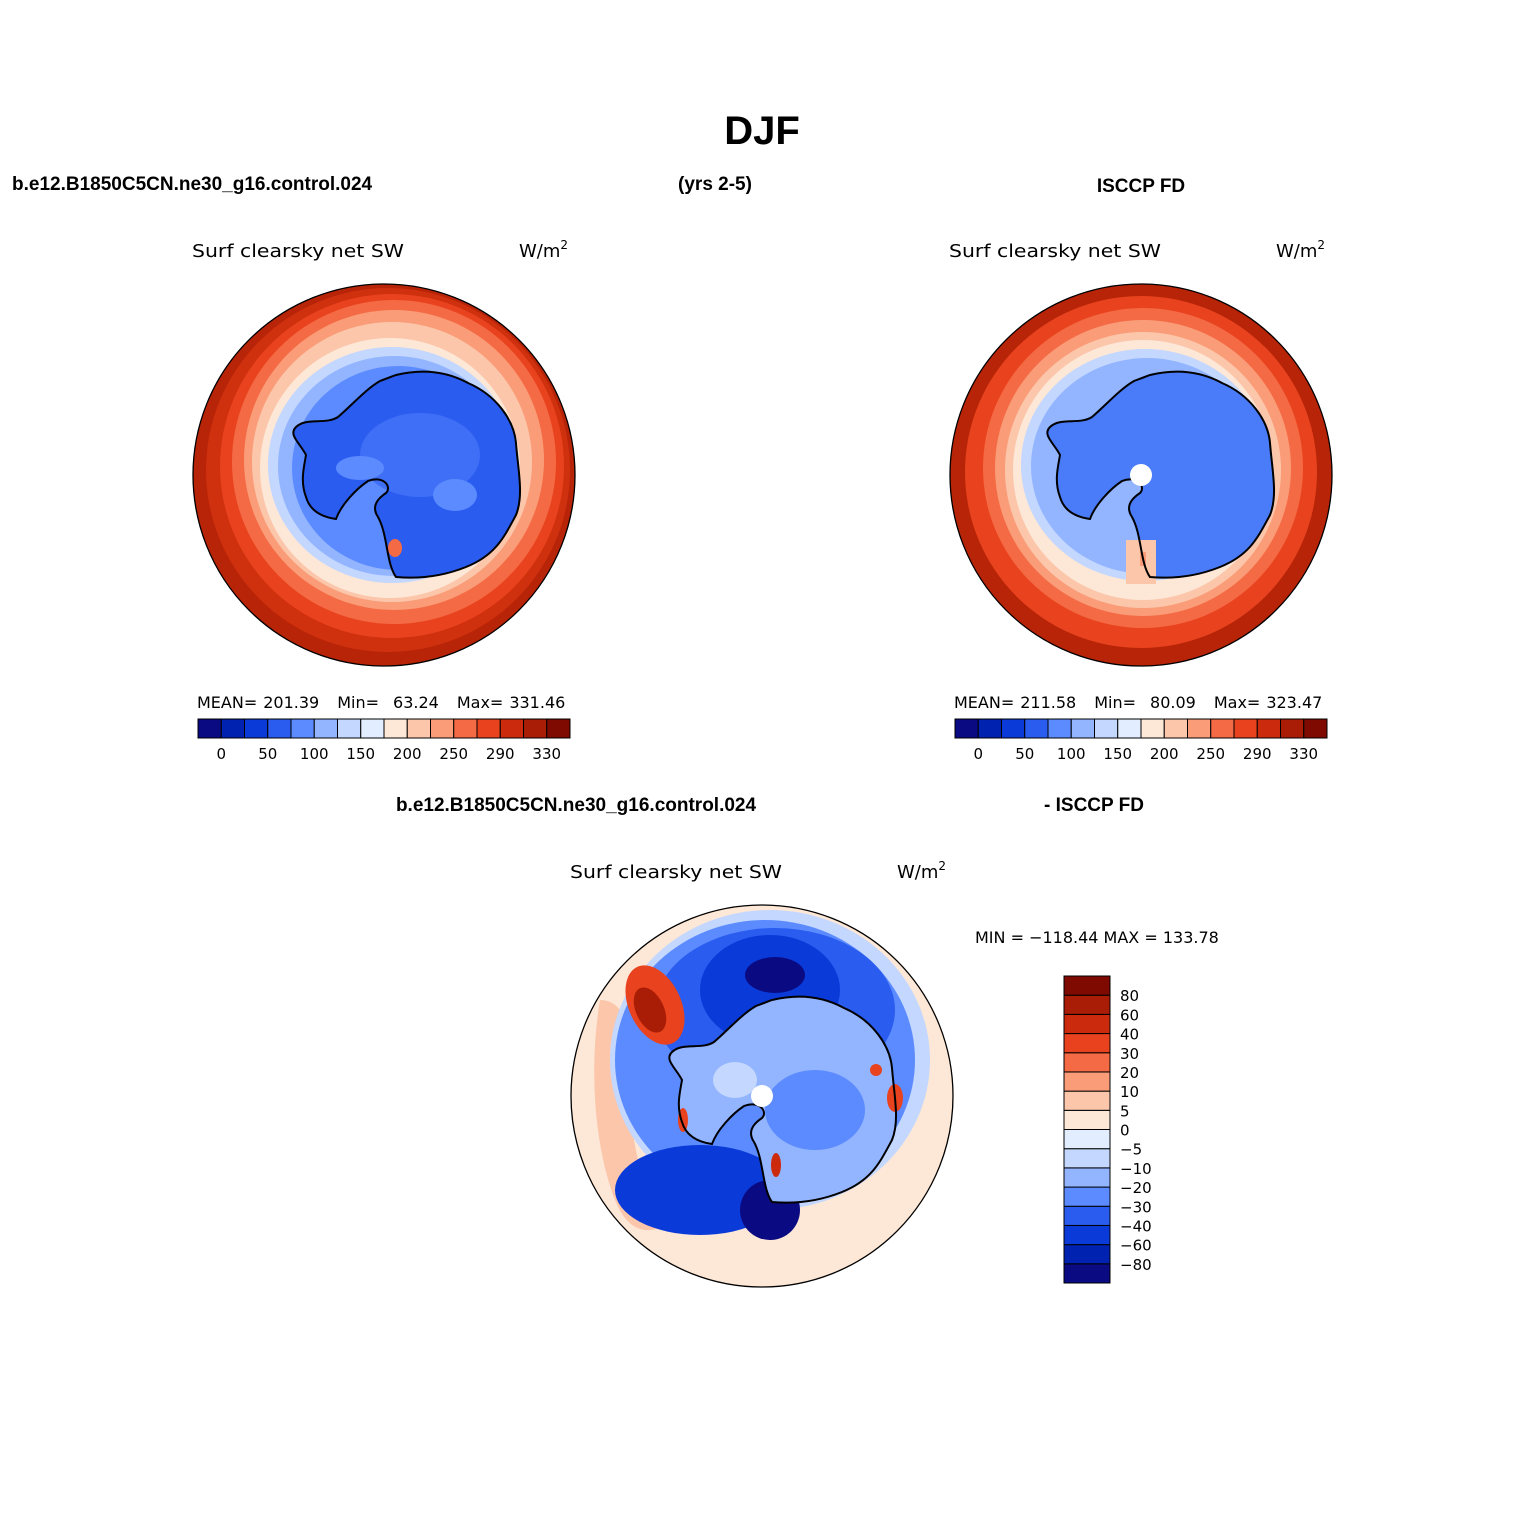 The width and height of the screenshot is (1525, 1525). What do you see at coordinates (543, 250) in the screenshot?
I see `model-units-label: W/m2` at bounding box center [543, 250].